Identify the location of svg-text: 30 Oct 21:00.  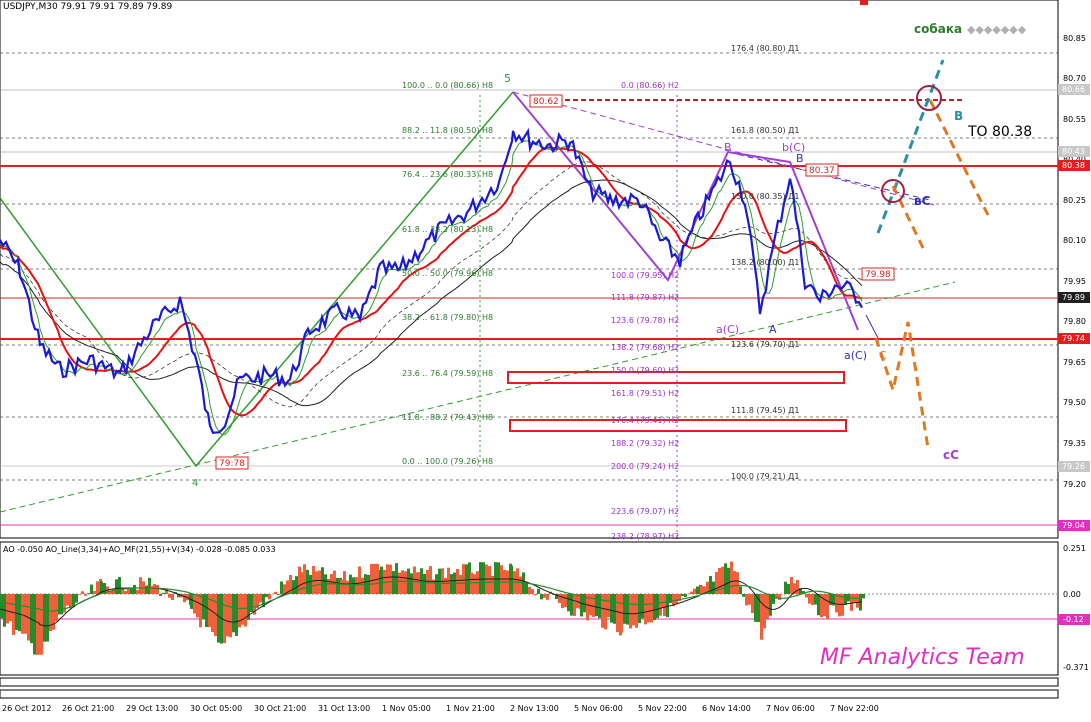
(280, 708).